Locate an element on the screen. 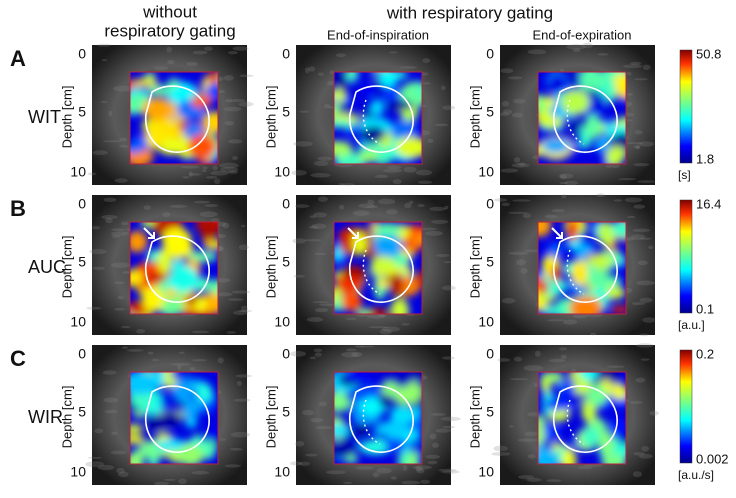 This screenshot has height=498, width=736. depth-tick-label: 0 is located at coordinates (286, 204).